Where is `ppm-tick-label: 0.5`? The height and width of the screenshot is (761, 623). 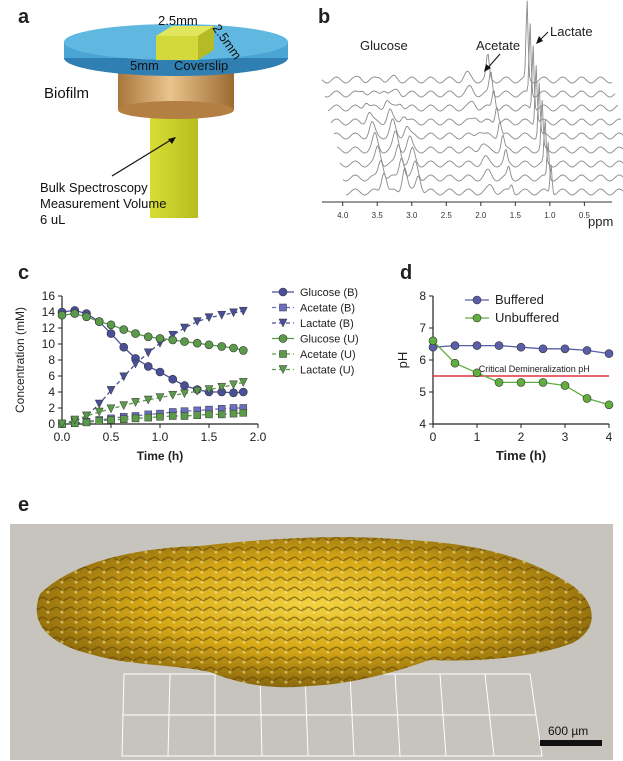 ppm-tick-label: 0.5 is located at coordinates (585, 215).